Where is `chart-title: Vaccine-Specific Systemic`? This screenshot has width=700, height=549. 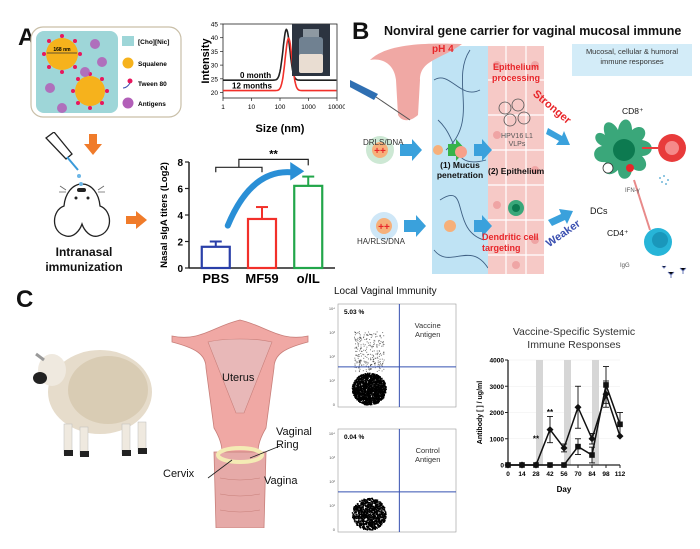 chart-title: Vaccine-Specific Systemic is located at coordinates (574, 332).